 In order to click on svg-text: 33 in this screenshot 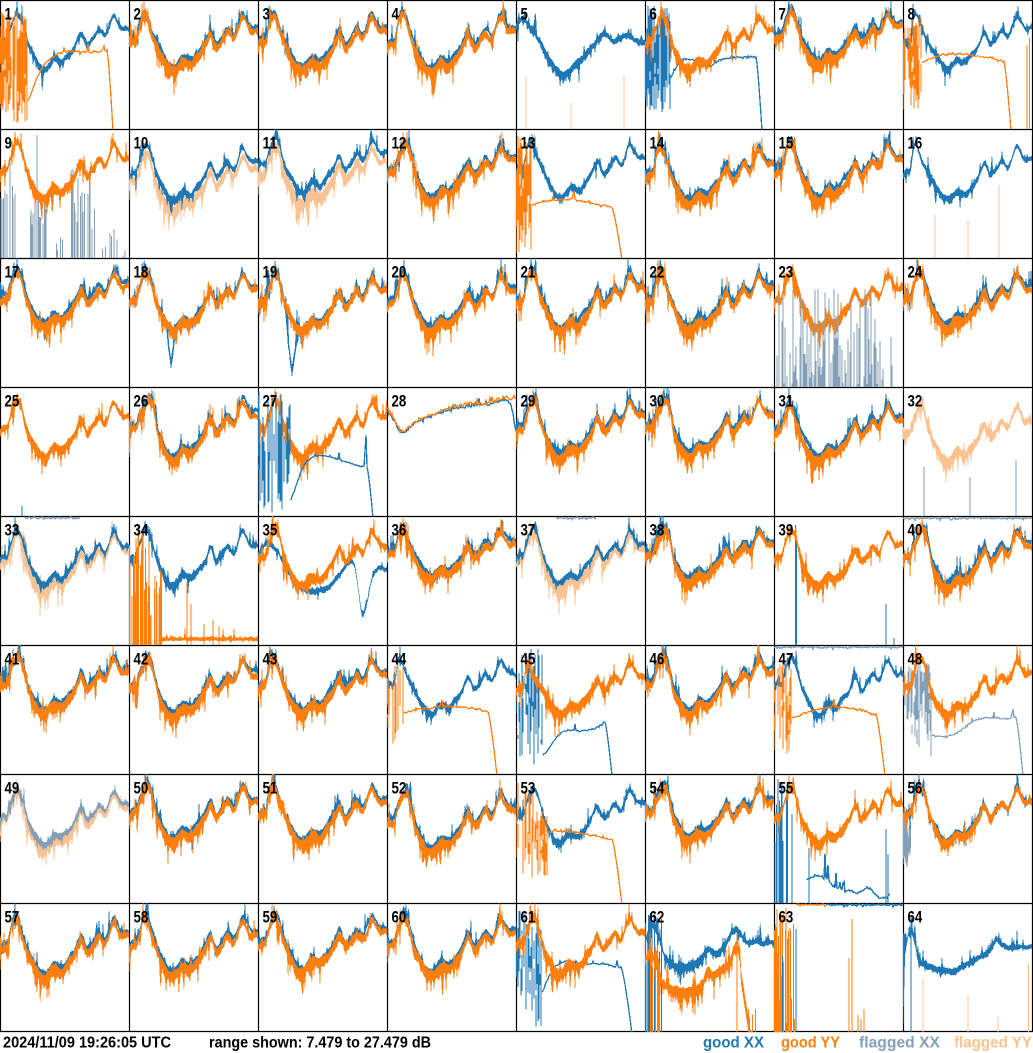, I will do `click(12, 530)`.